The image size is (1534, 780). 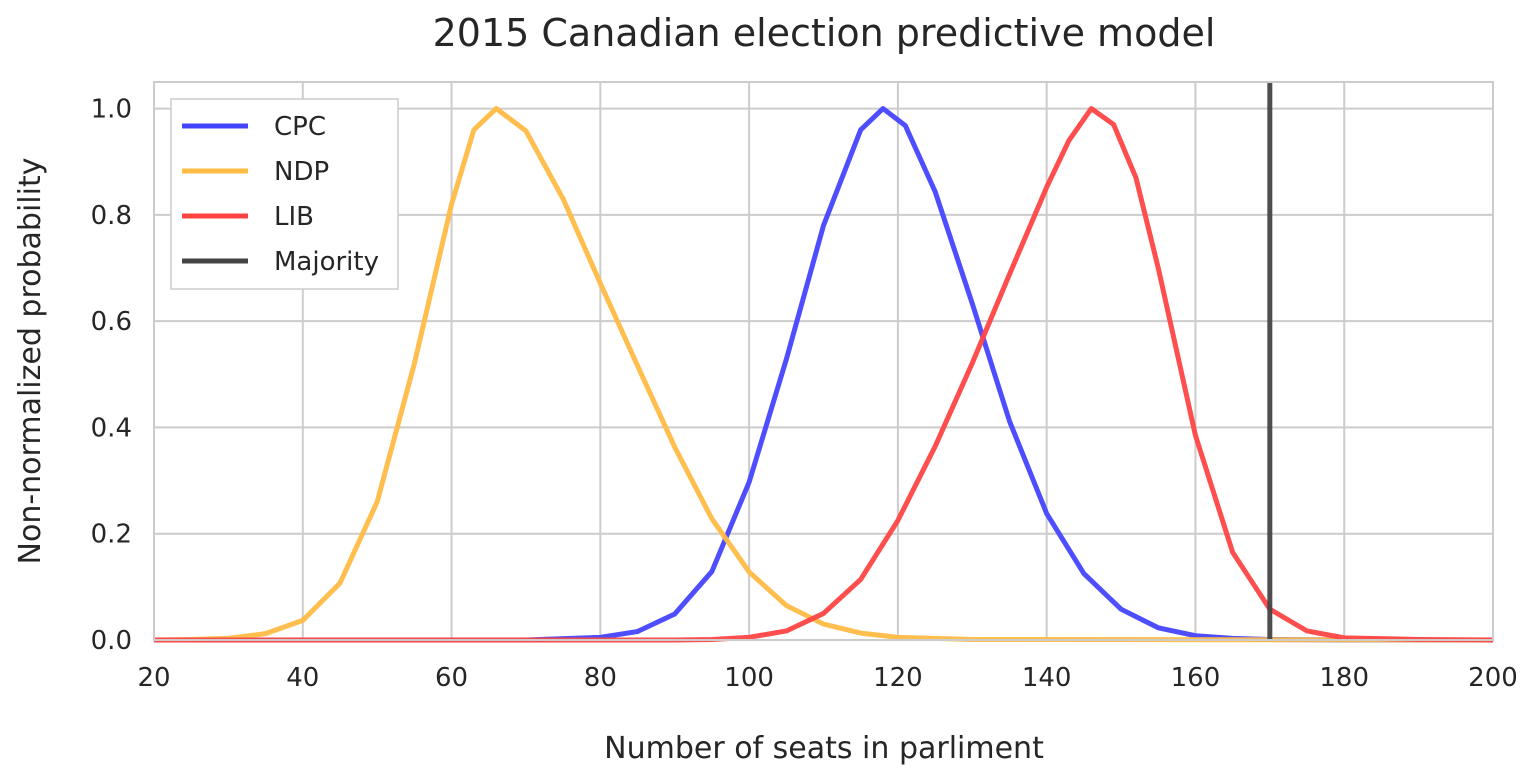 What do you see at coordinates (294, 217) in the screenshot?
I see `legend-label-lib: LIB` at bounding box center [294, 217].